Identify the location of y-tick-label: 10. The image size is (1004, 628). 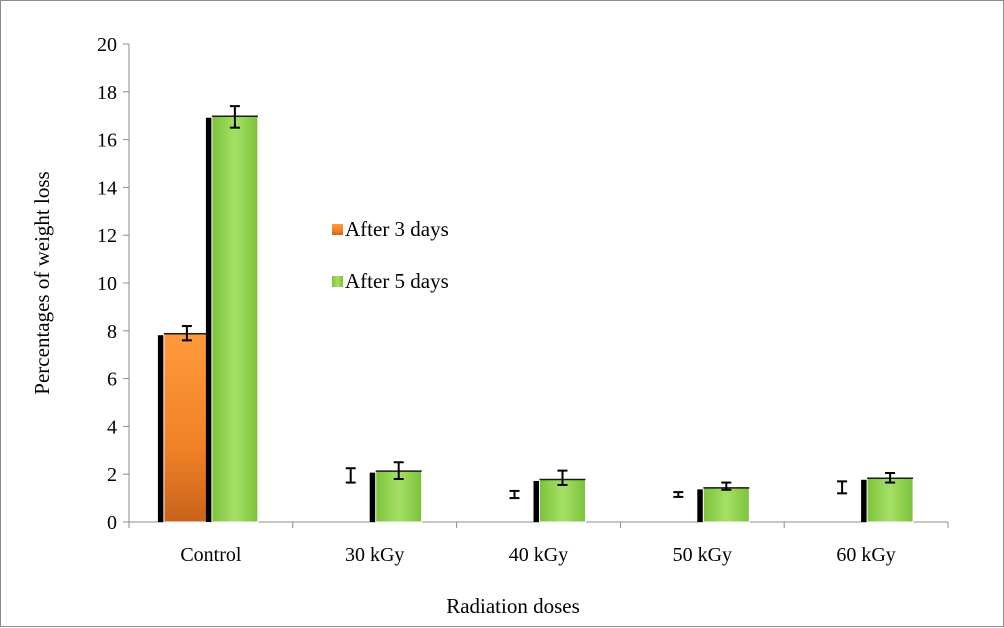
(107, 284).